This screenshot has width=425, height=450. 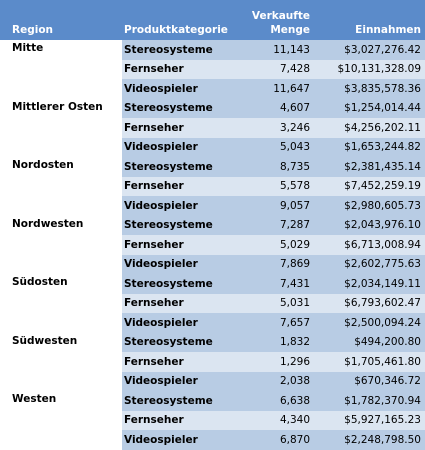 I want to click on quantity-cell: 6,638, so click(x=272, y=401).